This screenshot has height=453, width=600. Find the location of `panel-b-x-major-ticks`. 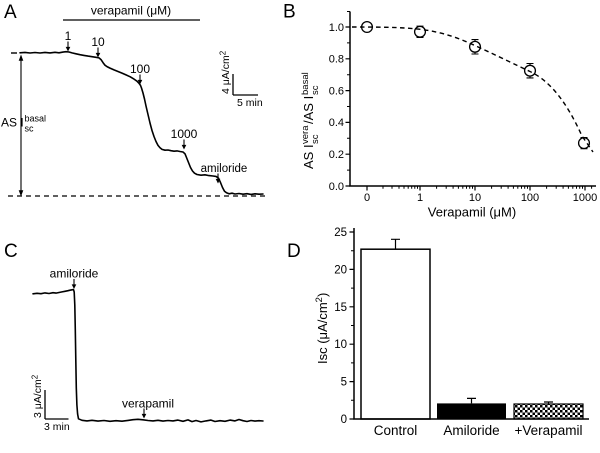

panel-b-x-major-ticks is located at coordinates (476, 188).